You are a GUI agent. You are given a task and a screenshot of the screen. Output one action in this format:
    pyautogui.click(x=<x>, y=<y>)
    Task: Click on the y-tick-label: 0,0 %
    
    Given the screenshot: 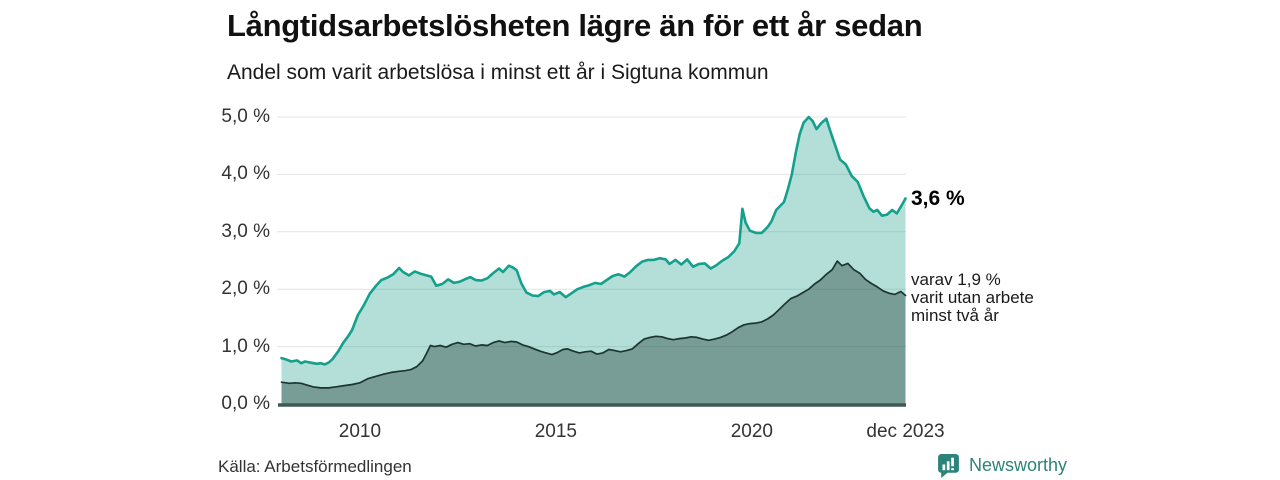 What is the action you would take?
    pyautogui.click(x=245, y=403)
    